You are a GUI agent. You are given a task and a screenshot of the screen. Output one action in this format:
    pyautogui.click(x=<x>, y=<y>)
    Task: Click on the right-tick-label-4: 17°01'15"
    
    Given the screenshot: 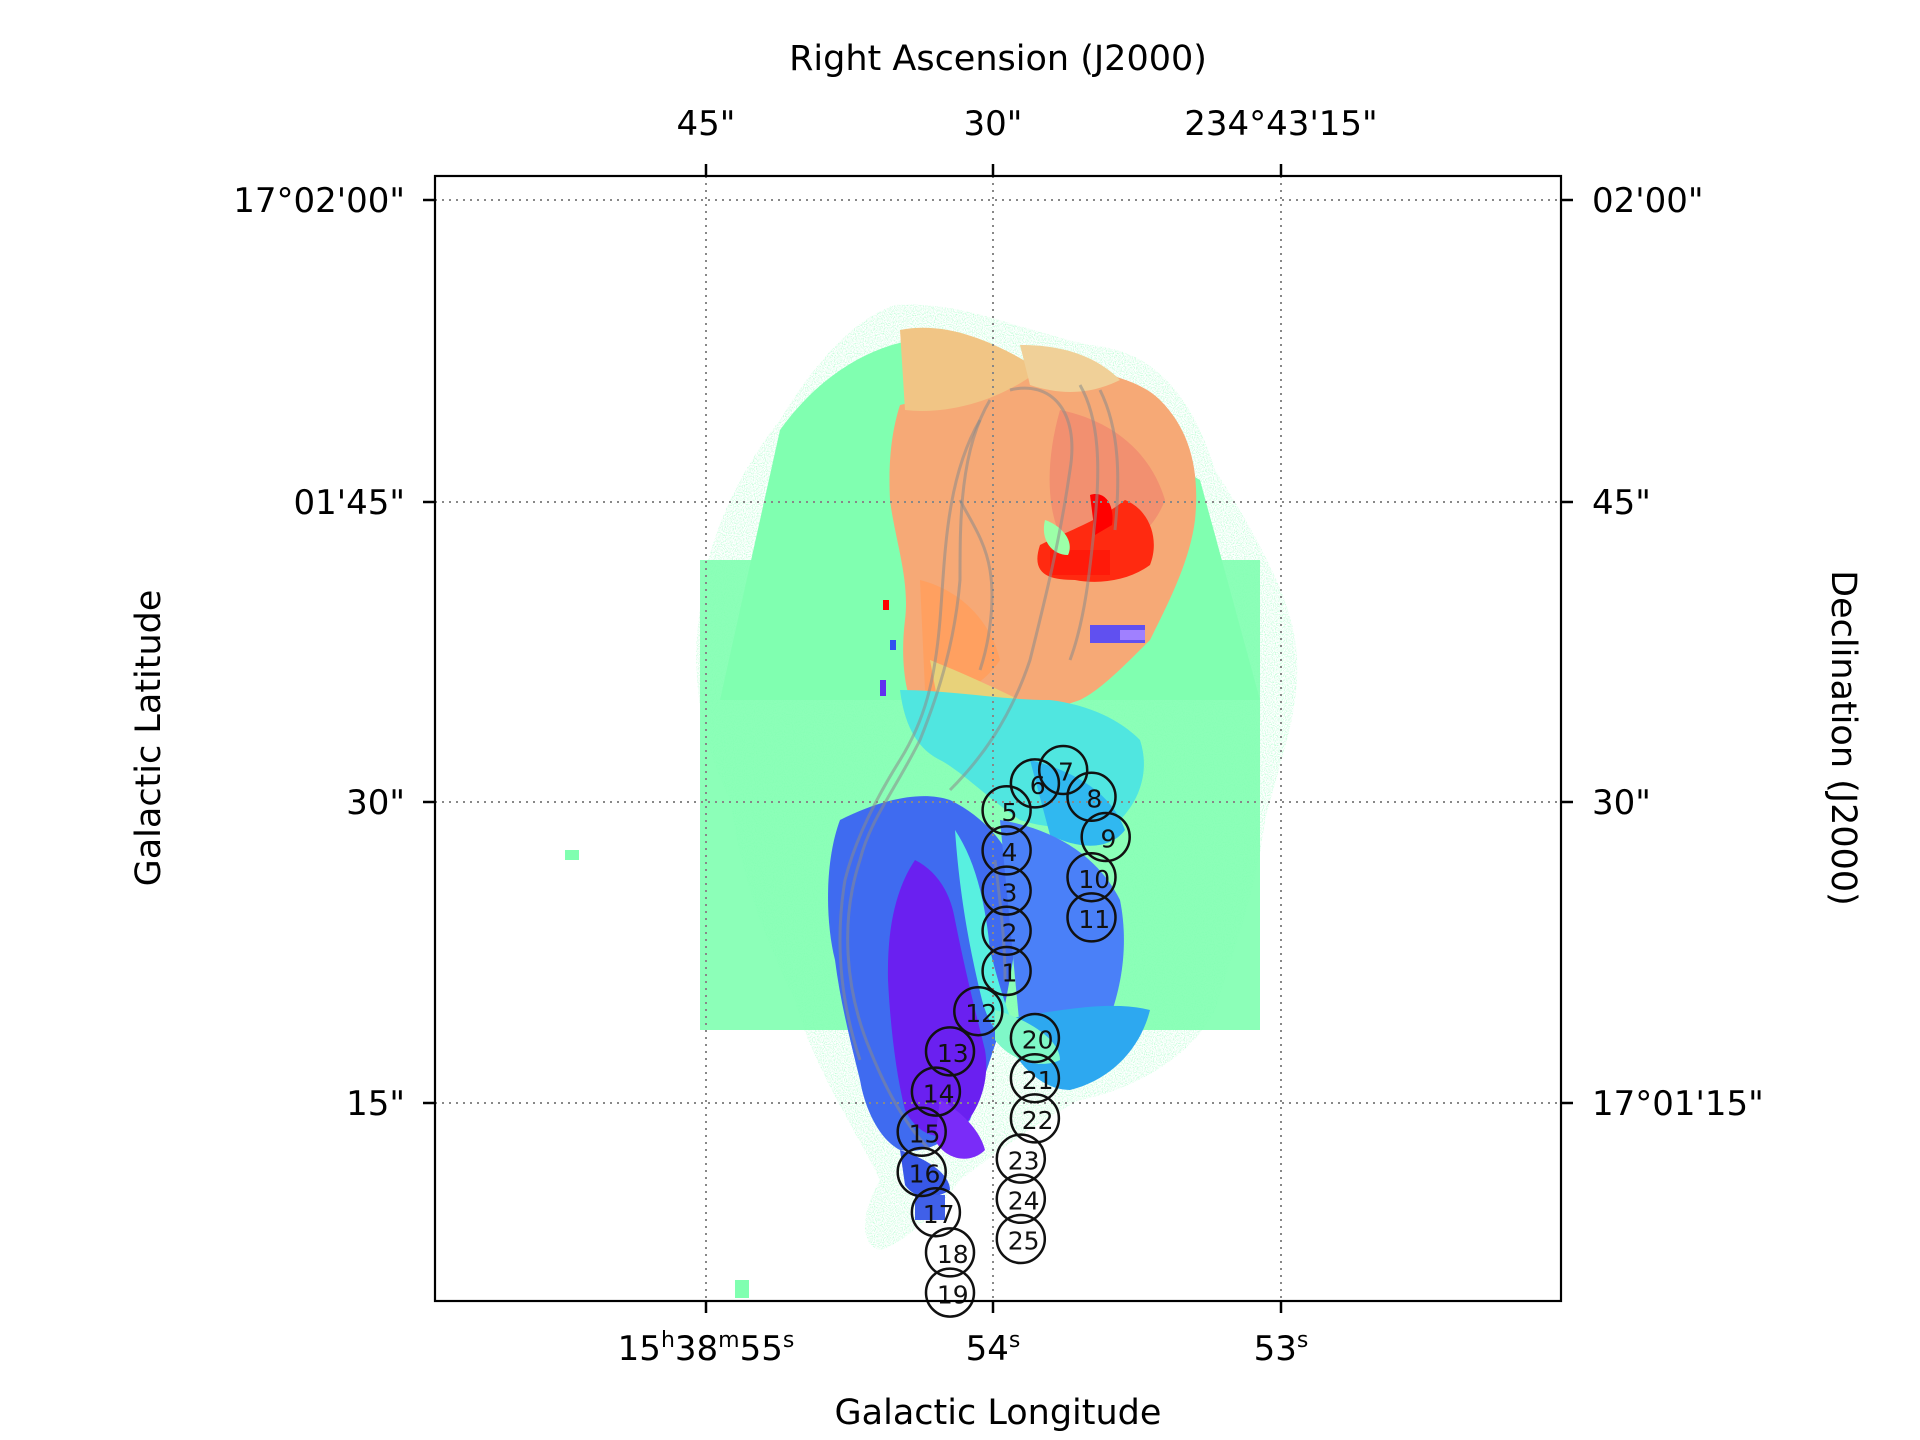 What is the action you would take?
    pyautogui.click(x=1678, y=1104)
    